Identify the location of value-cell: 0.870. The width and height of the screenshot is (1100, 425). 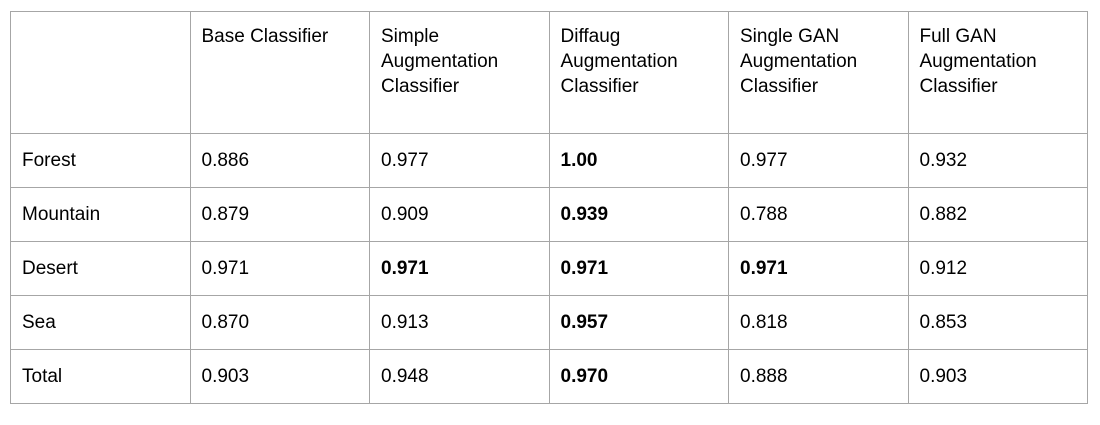
(279, 322).